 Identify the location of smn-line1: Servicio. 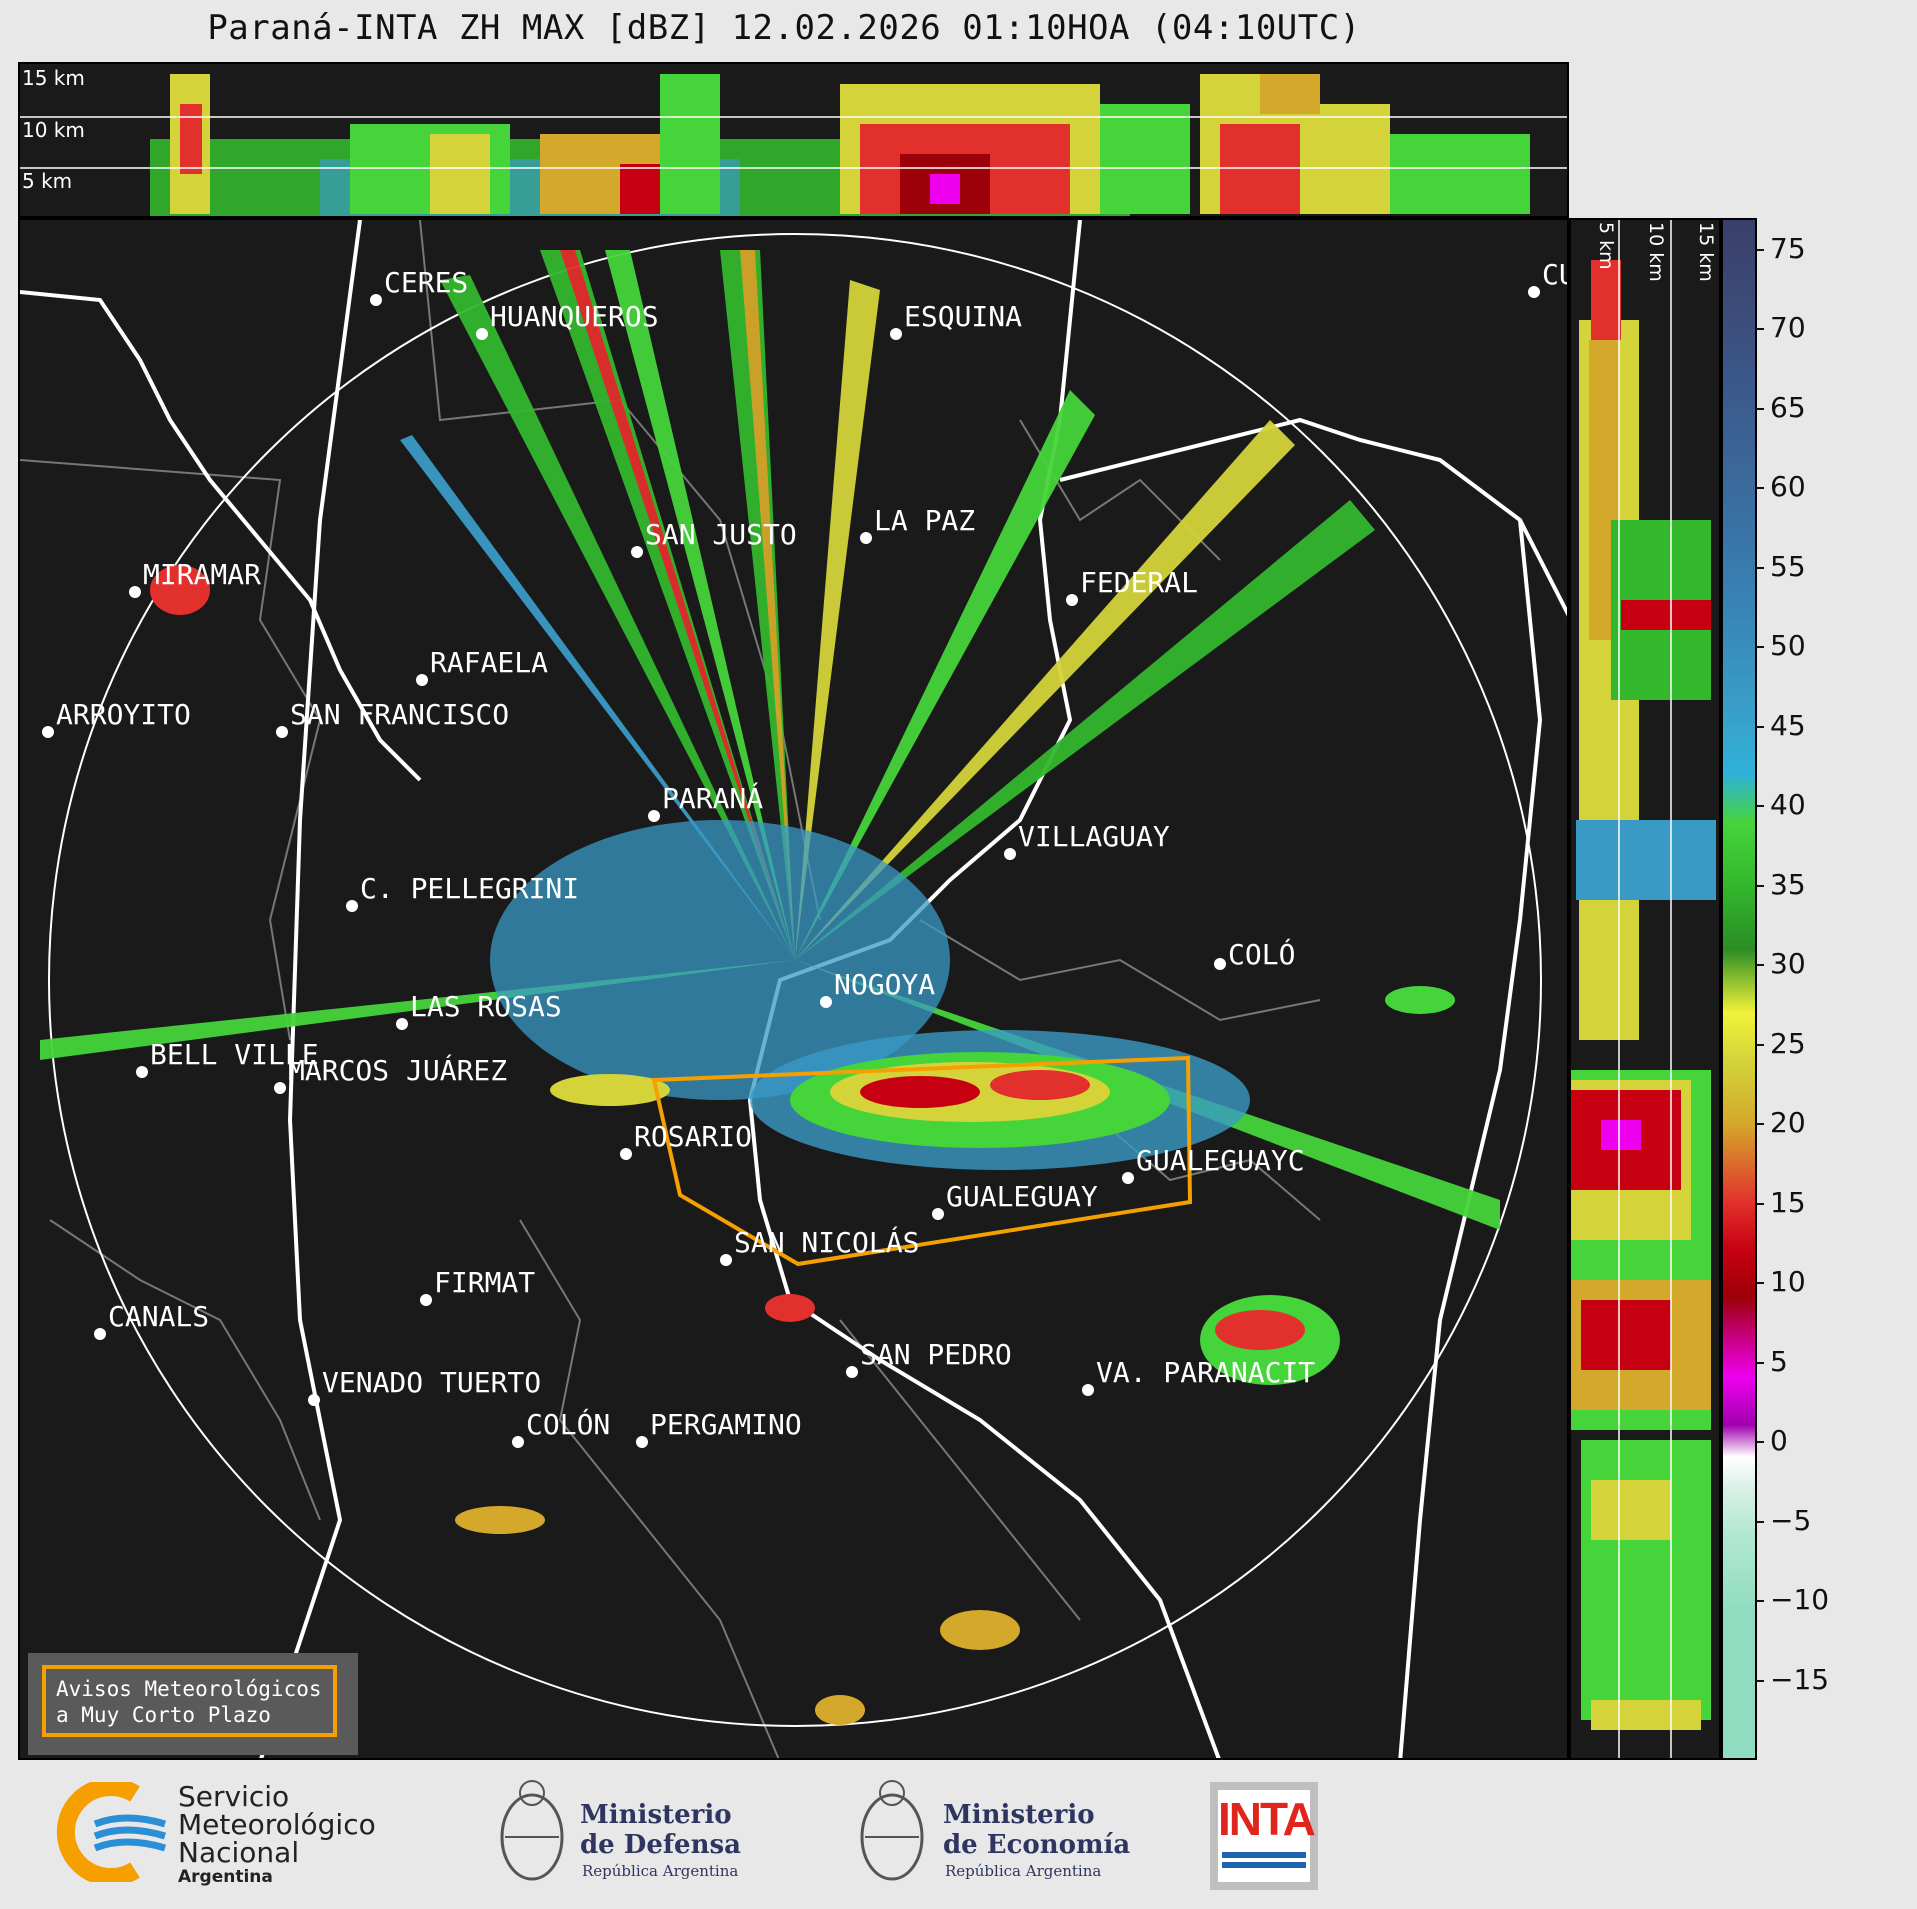
(234, 1796).